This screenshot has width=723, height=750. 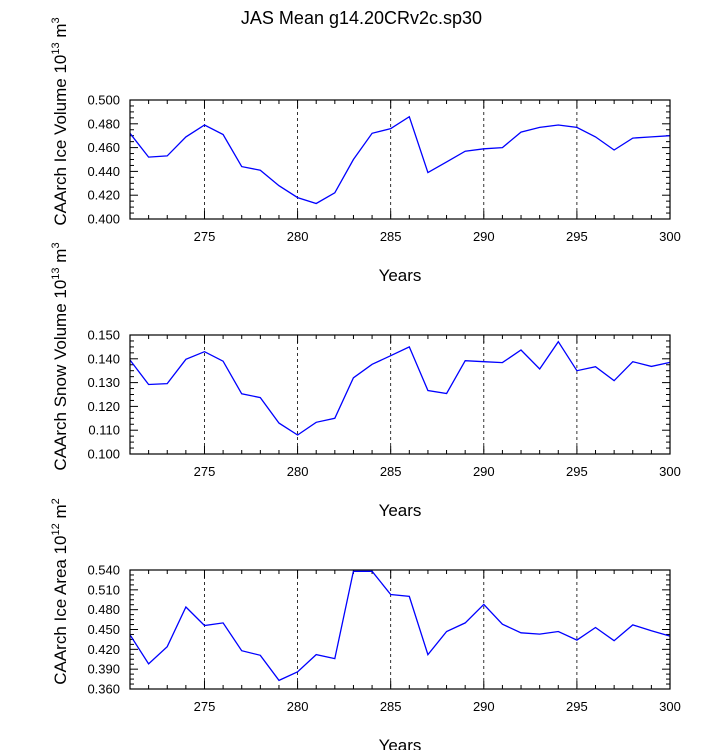 I want to click on y-axis-label: CAArch Ice Area 1012 m2, so click(x=60, y=591).